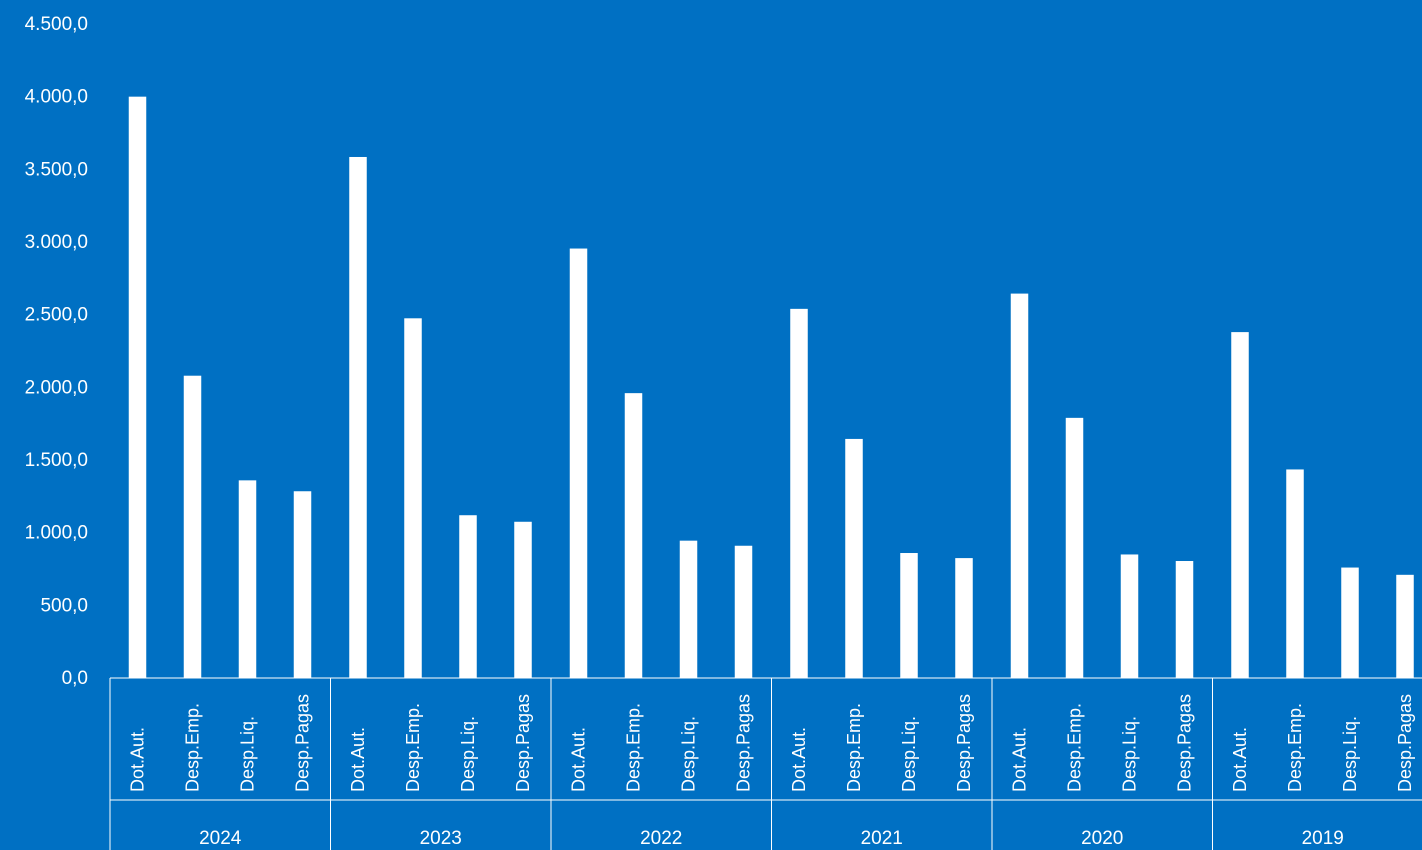 The height and width of the screenshot is (850, 1422). Describe the element at coordinates (64, 605) in the screenshot. I see `y-tick-label: 500,0` at that location.